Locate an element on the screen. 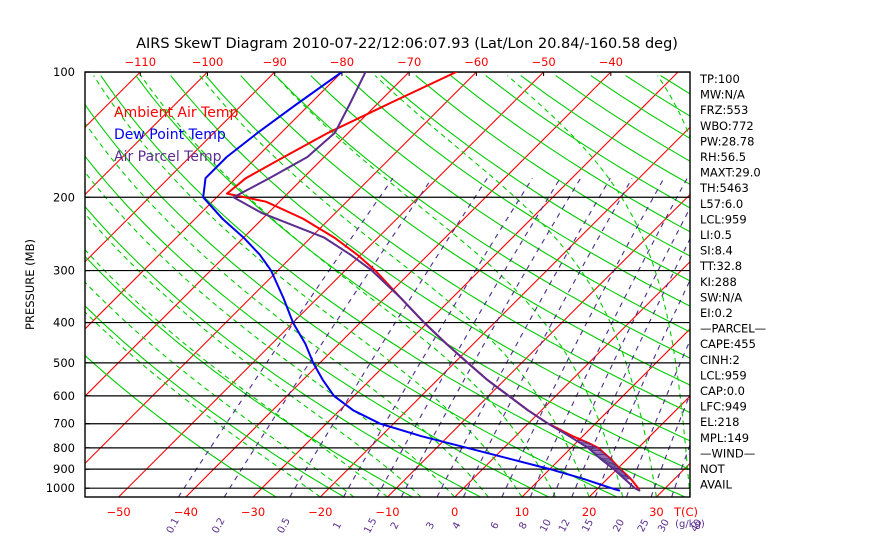 This screenshot has height=560, width=870. index-label-3: WBO:772 is located at coordinates (727, 126).